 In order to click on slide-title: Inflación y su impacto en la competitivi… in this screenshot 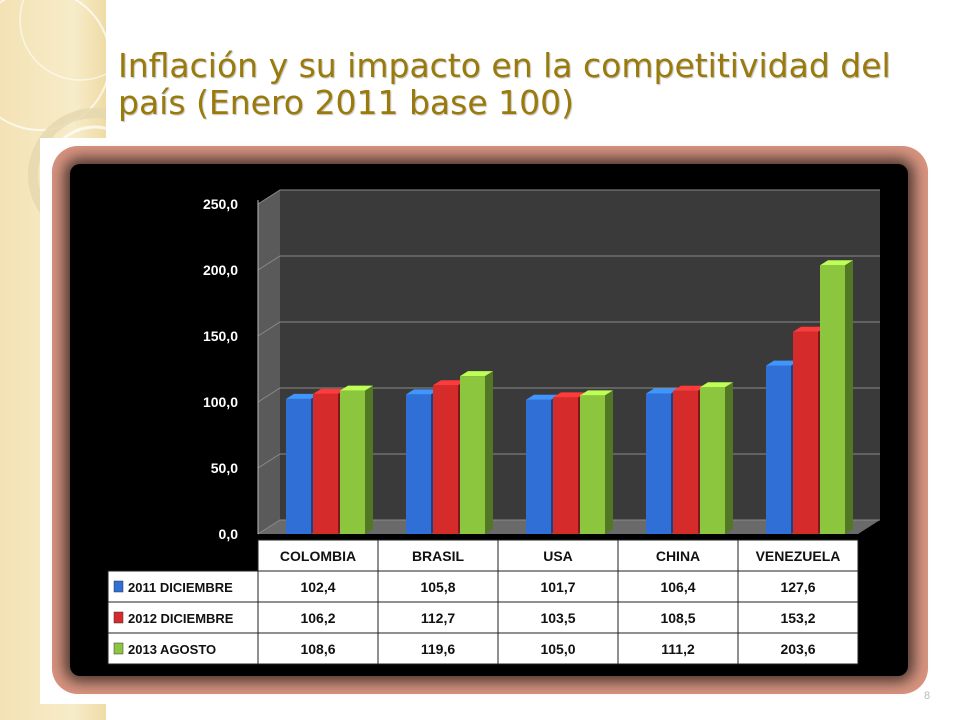, I will do `click(504, 84)`.